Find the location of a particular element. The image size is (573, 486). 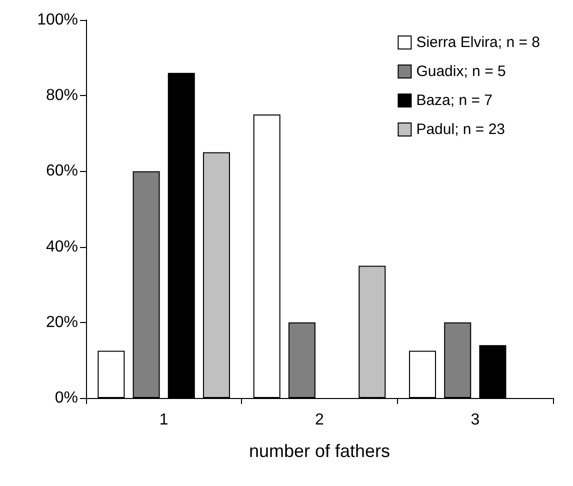

y-tick-label: 80% is located at coordinates (62, 95).